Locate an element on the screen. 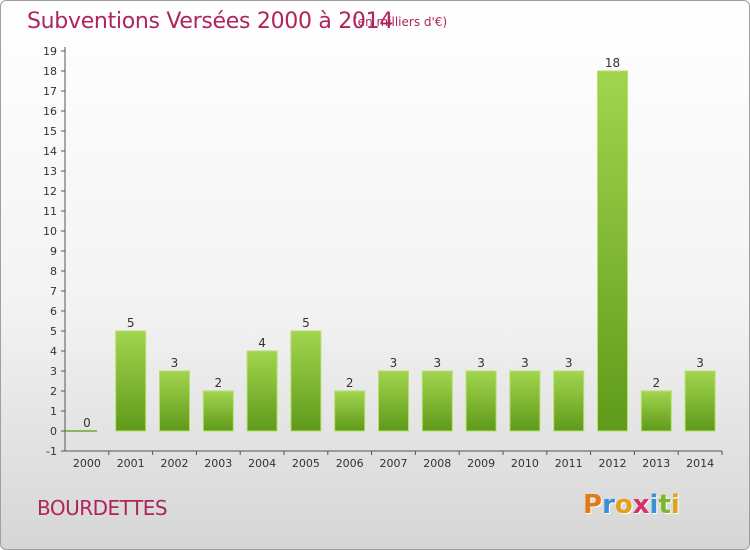 Image resolution: width=750 pixels, height=550 pixels. y-tick-label: 19 is located at coordinates (50, 51).